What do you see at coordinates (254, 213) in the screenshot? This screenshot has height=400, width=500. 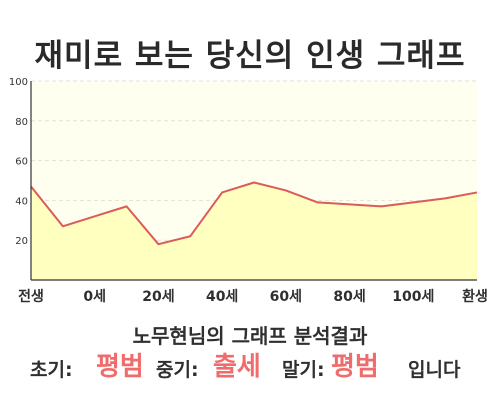 I see `series-line` at bounding box center [254, 213].